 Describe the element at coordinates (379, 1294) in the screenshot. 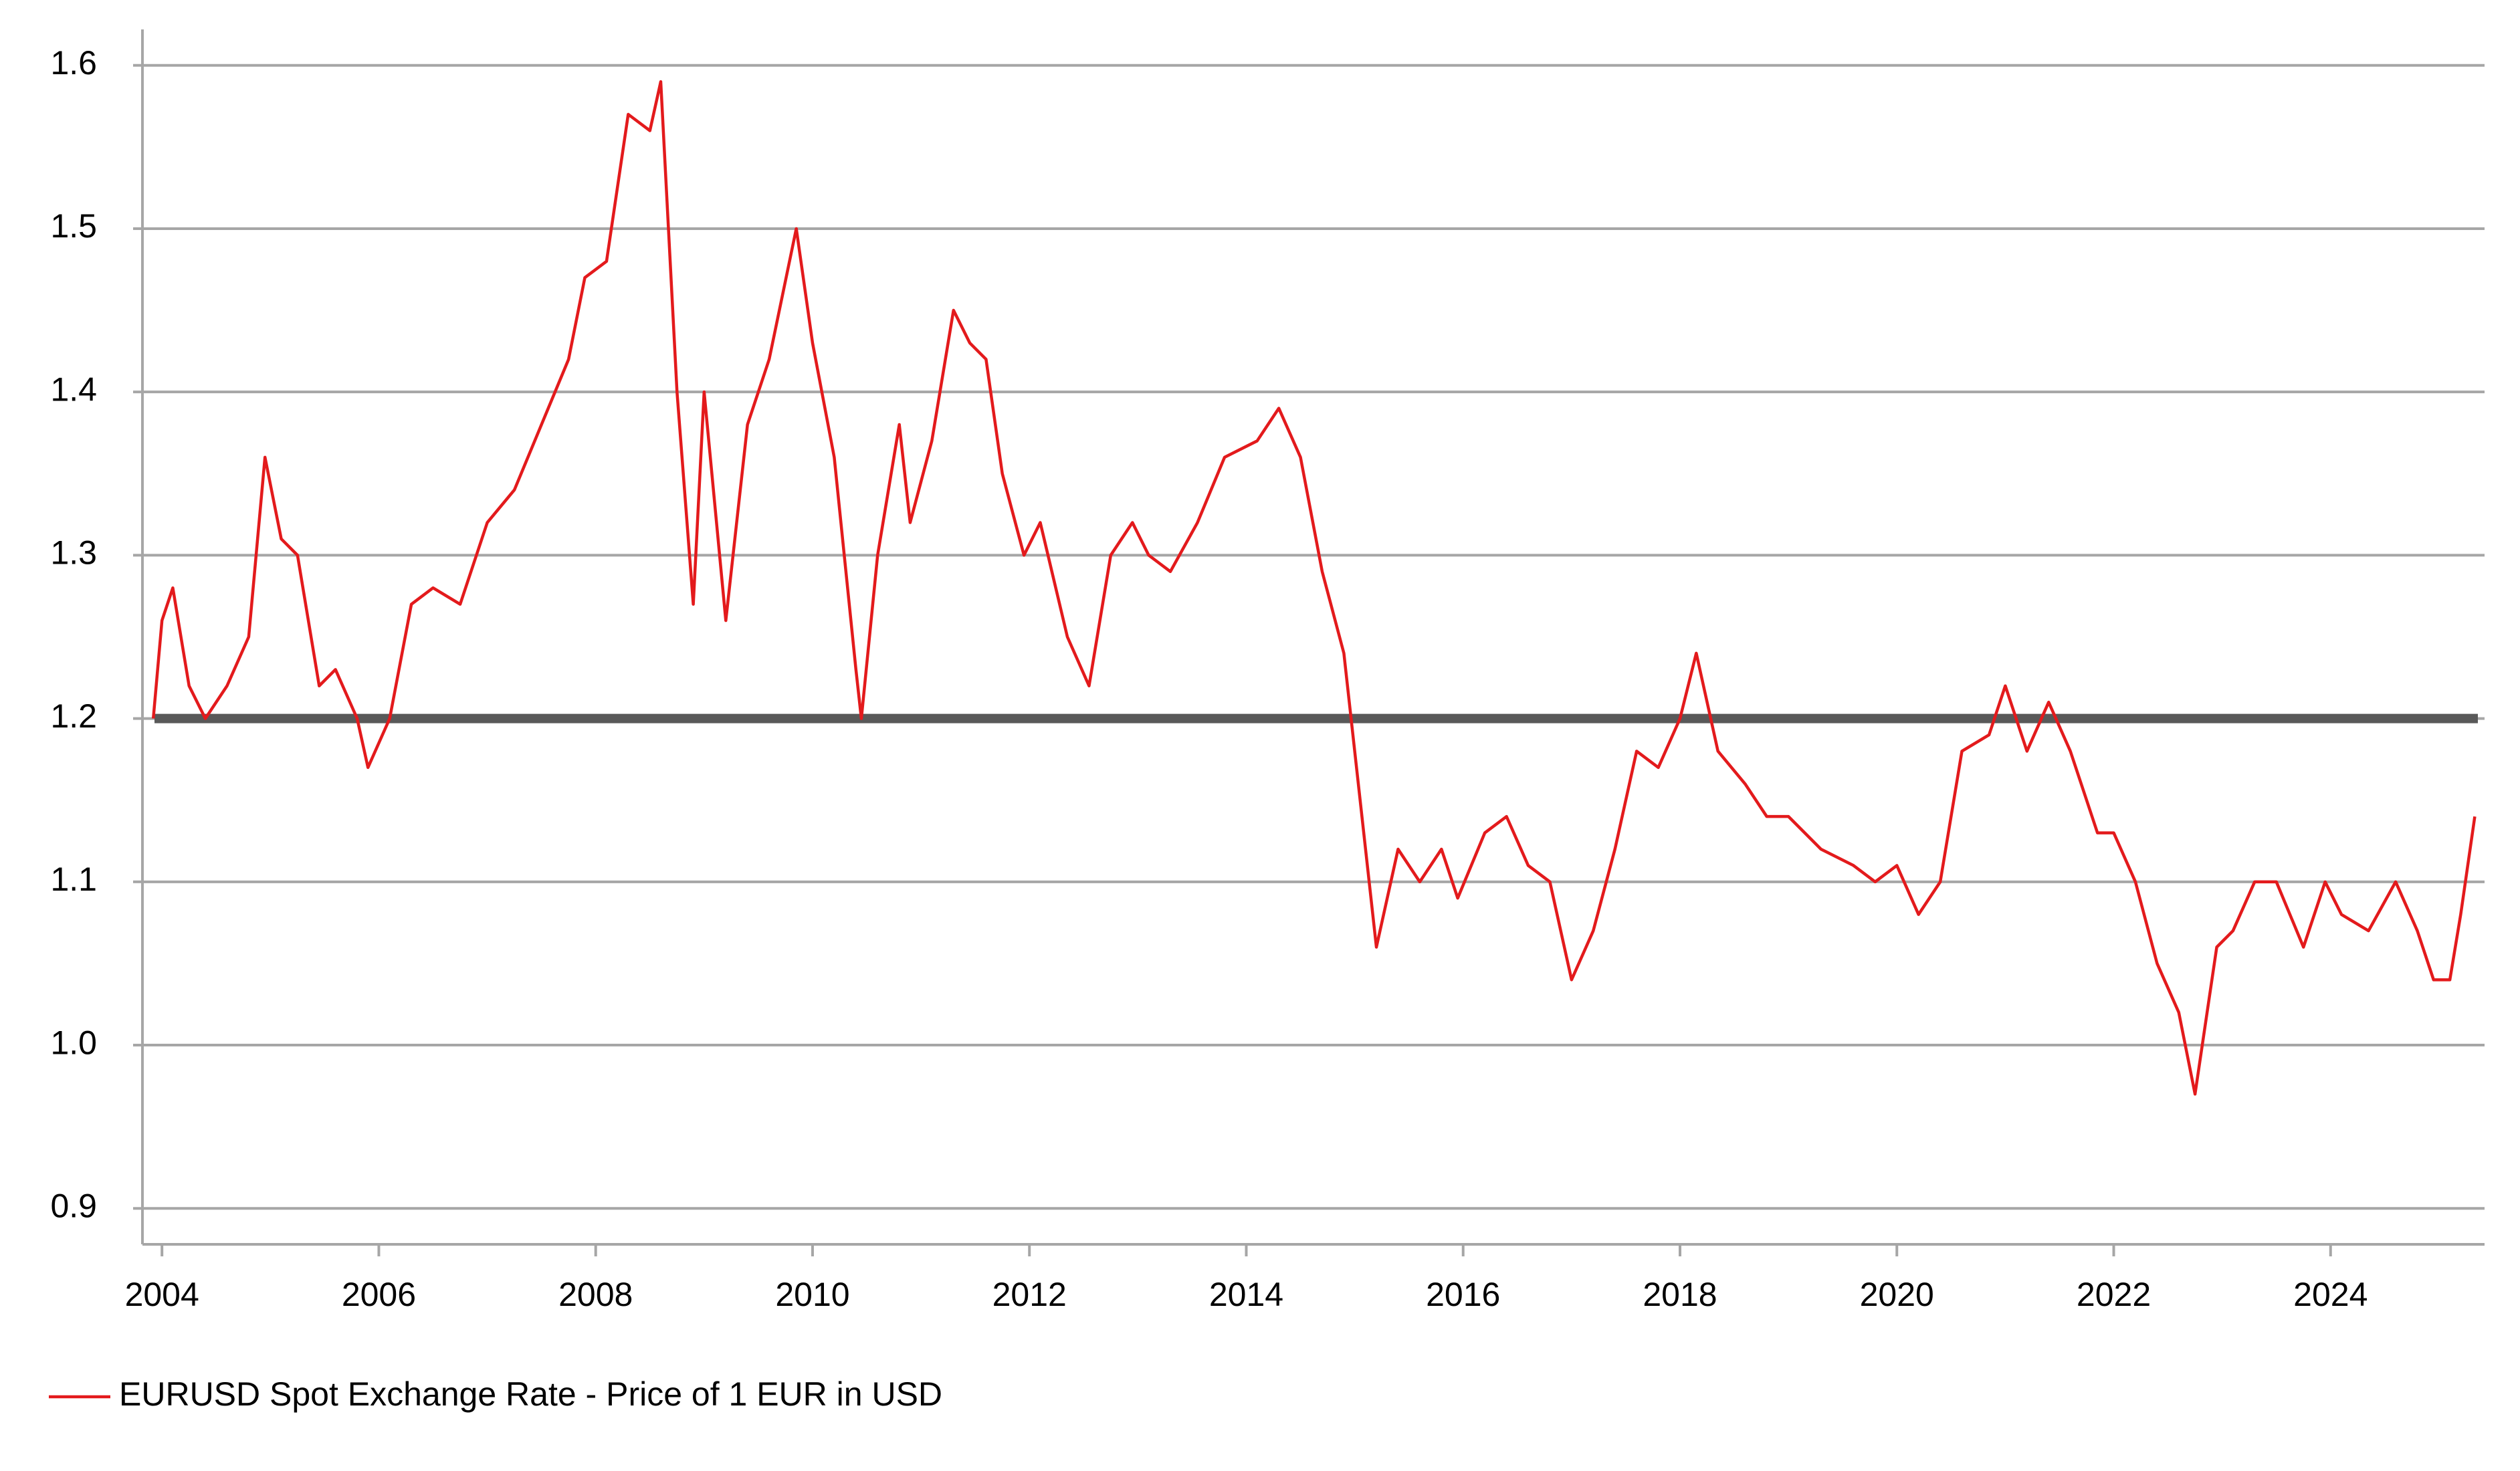

I see `x-tick-label: 2006` at that location.